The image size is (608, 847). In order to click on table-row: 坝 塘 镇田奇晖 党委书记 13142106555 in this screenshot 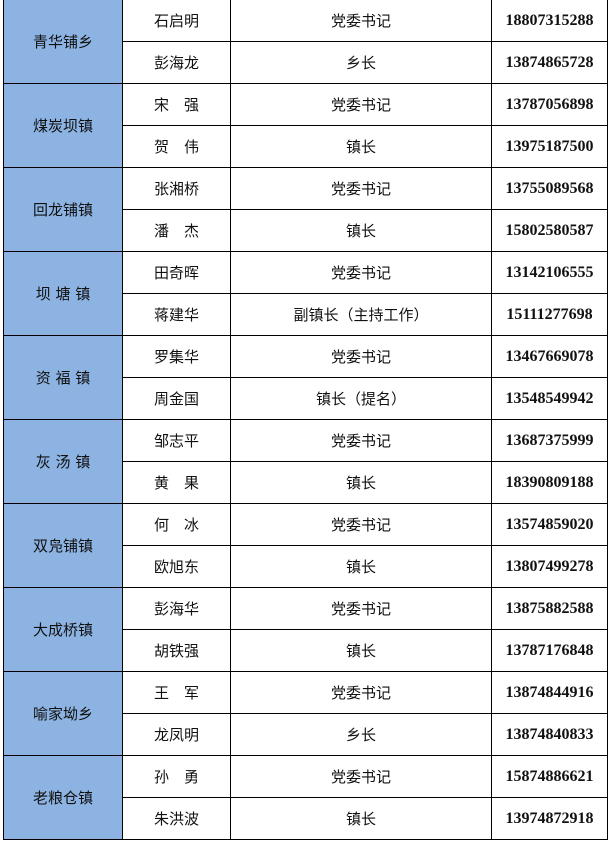, I will do `click(305, 293)`.